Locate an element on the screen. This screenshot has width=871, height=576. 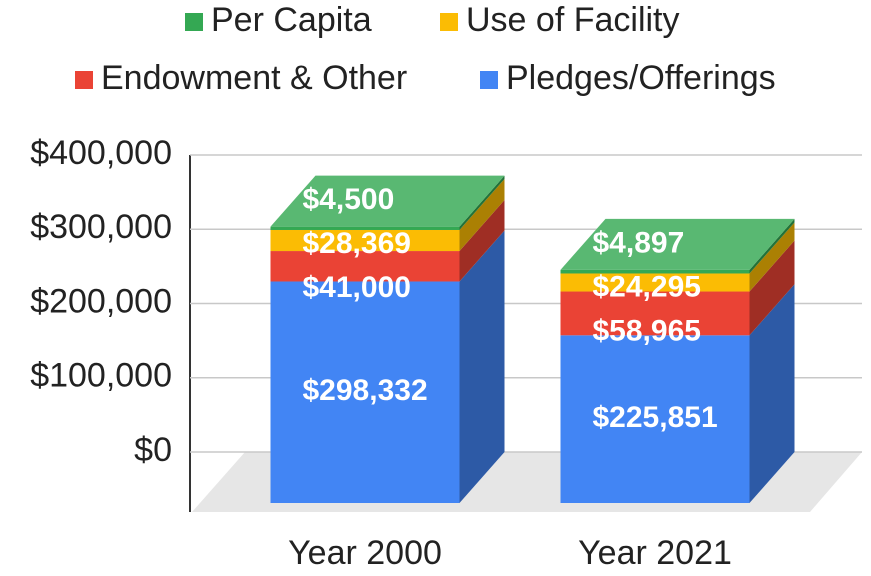
data-label: $41,000 is located at coordinates (357, 287).